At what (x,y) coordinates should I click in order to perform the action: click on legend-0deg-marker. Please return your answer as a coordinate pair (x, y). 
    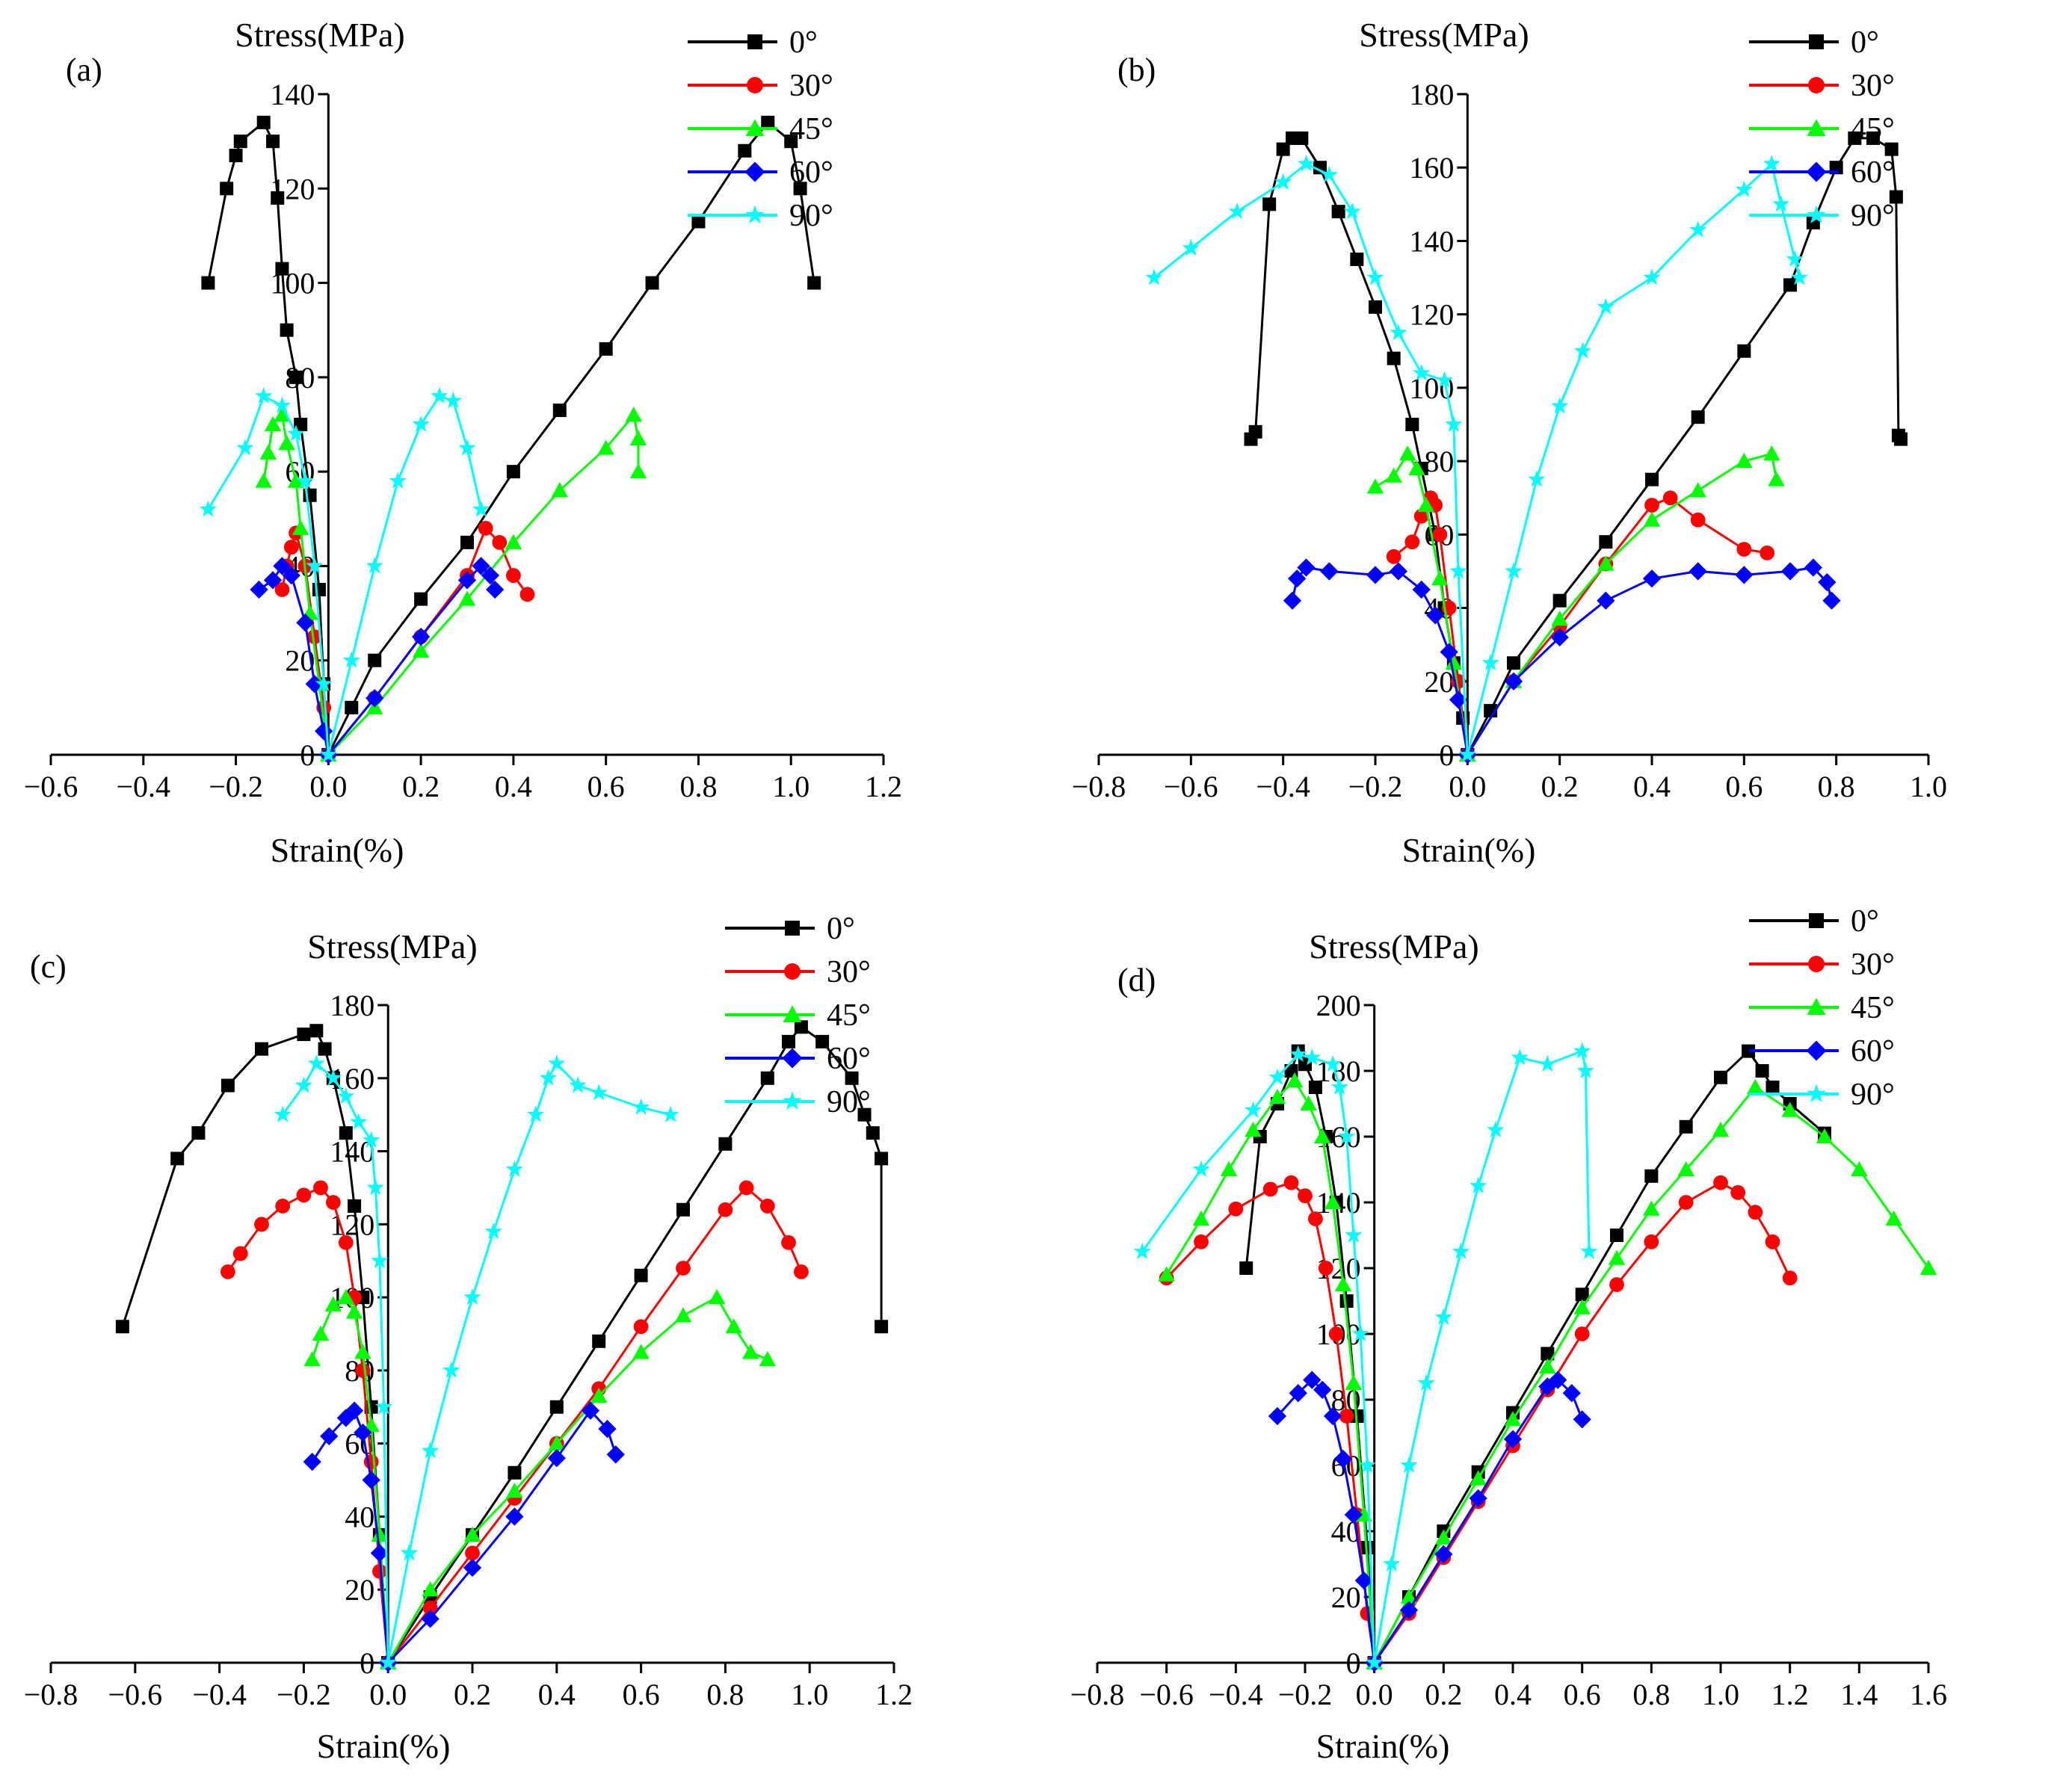
    Looking at the image, I should click on (754, 41).